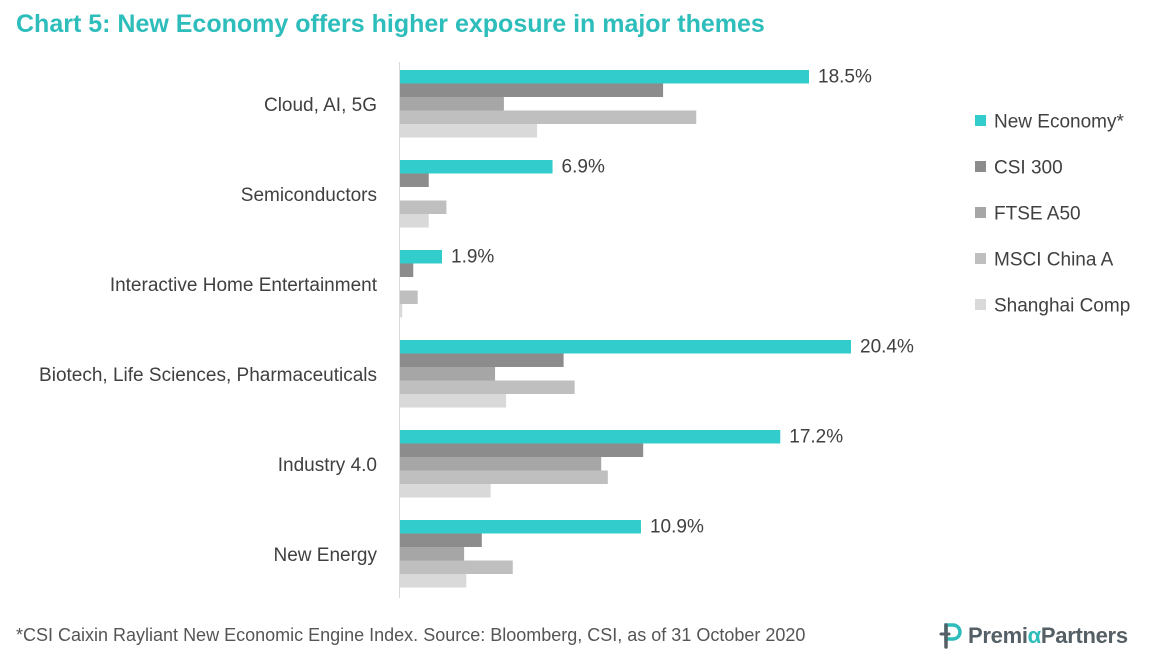  What do you see at coordinates (327, 465) in the screenshot?
I see `category-label: Industry 4.0` at bounding box center [327, 465].